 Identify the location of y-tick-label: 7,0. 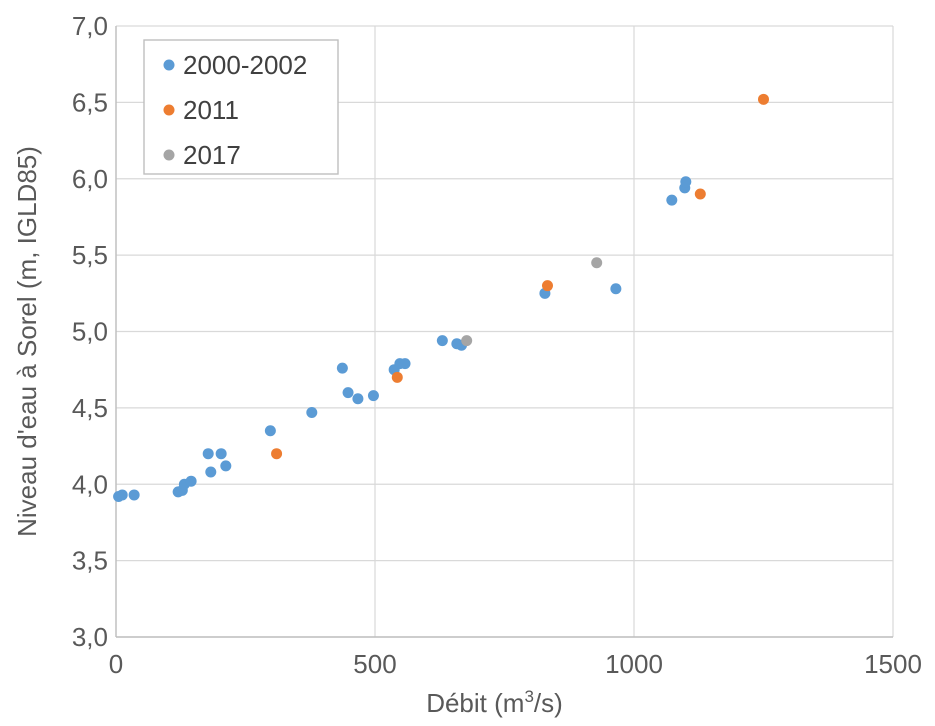
(90, 26).